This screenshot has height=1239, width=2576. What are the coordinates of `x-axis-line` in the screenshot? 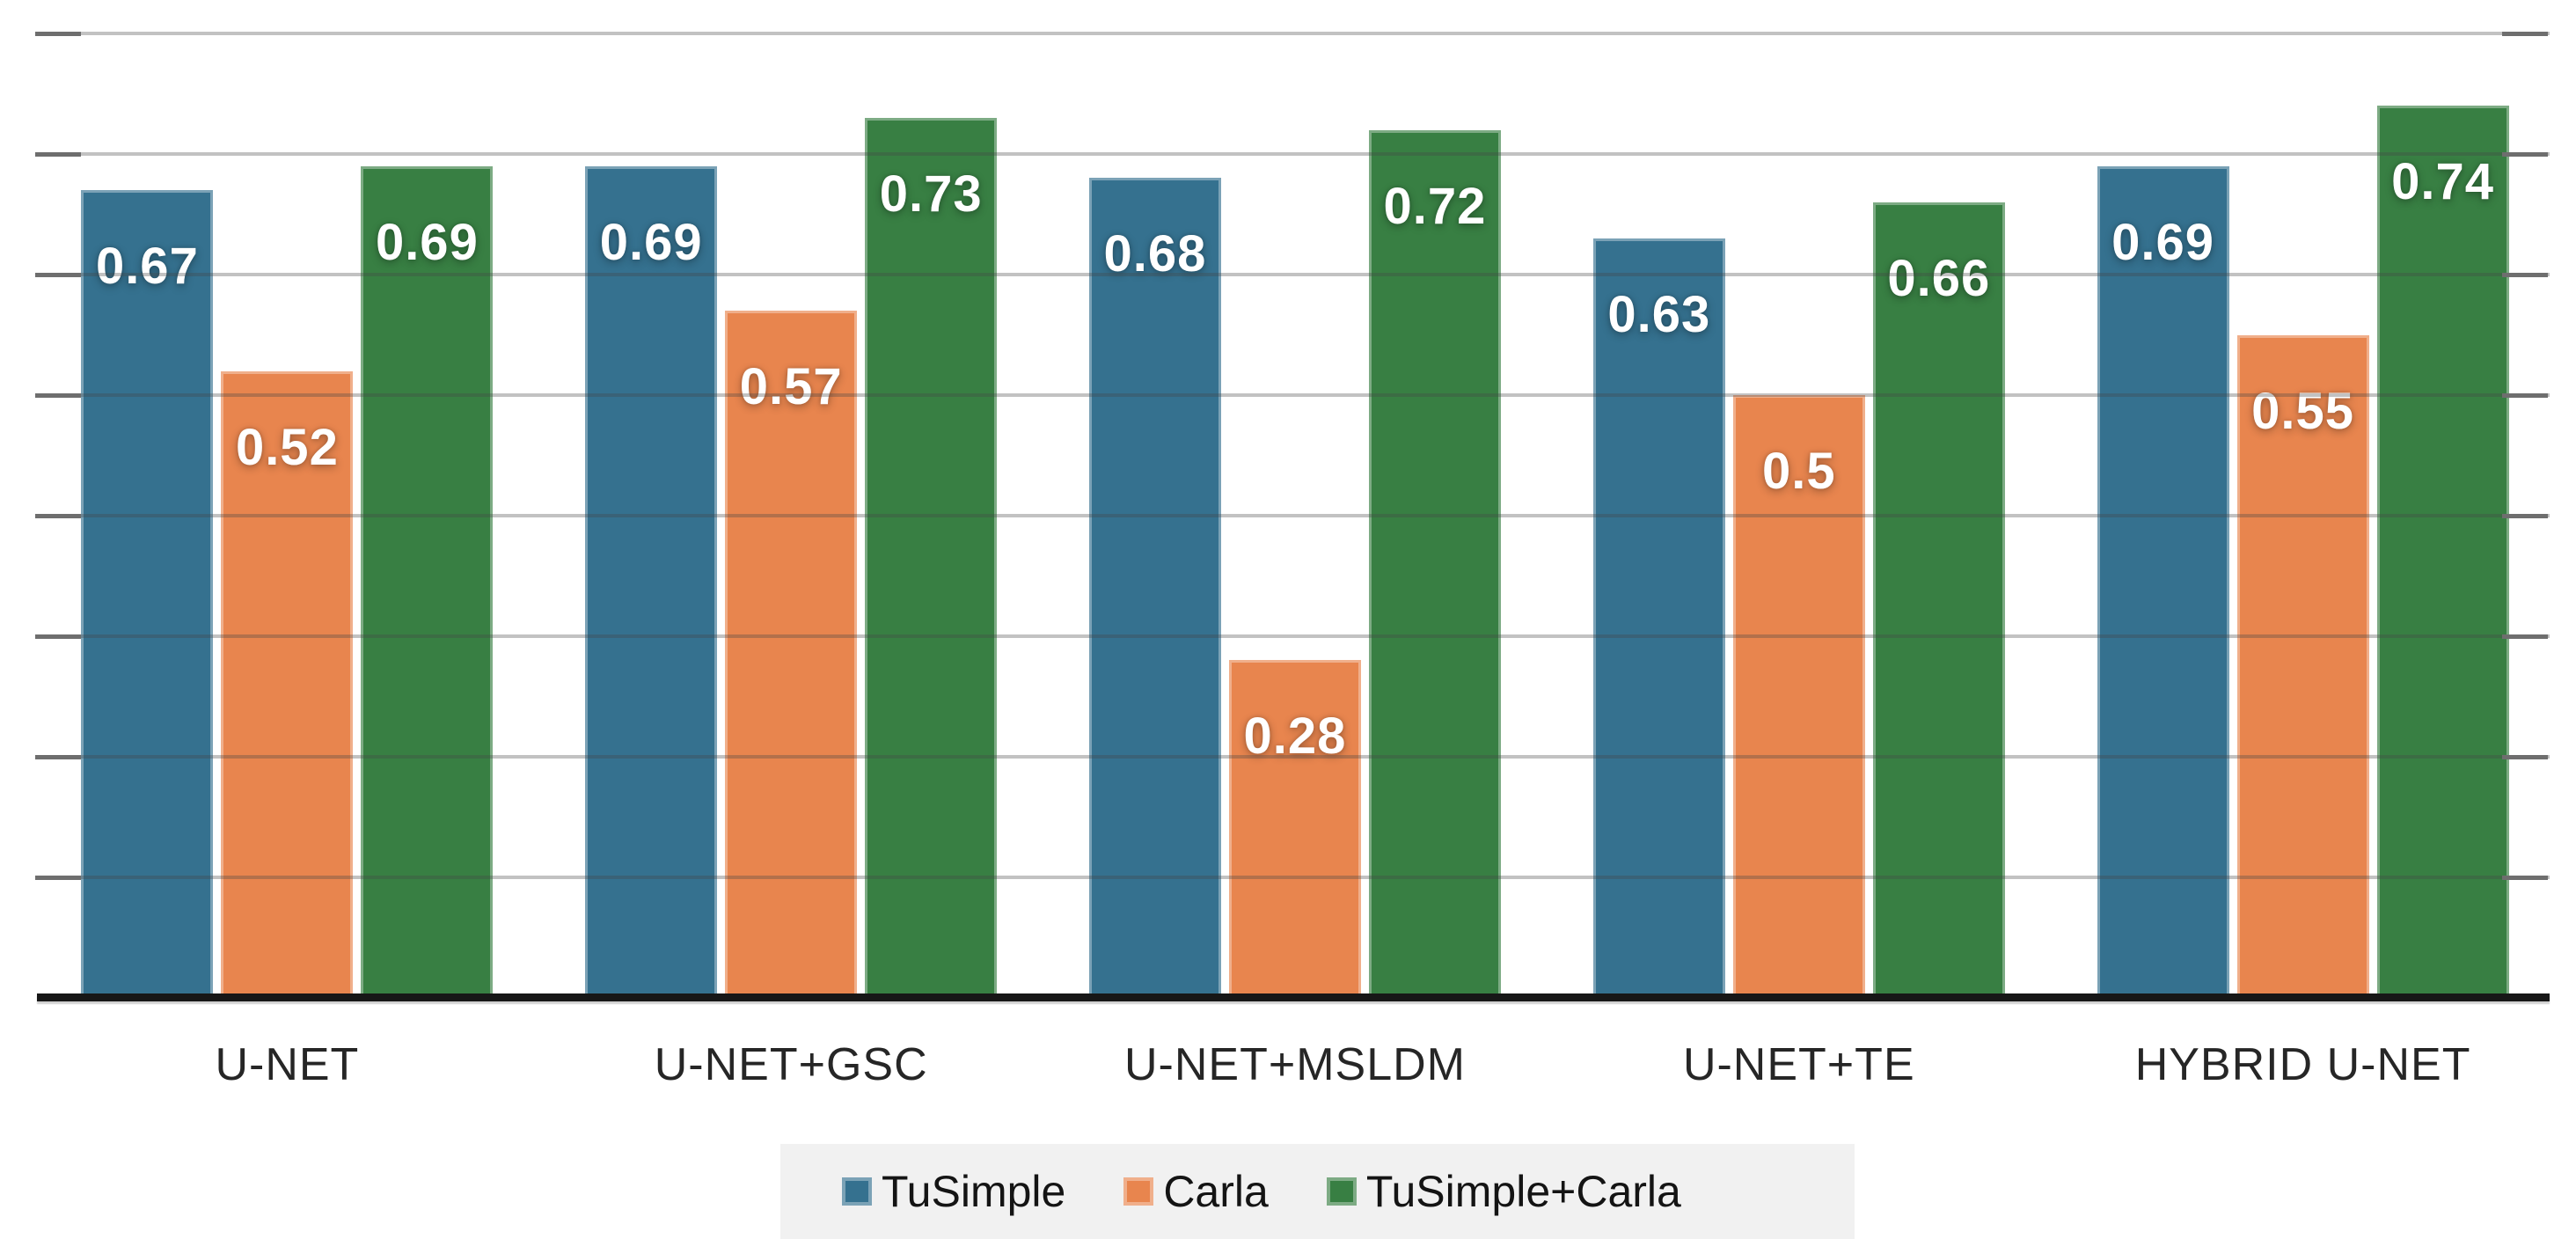 It's located at (1293, 997).